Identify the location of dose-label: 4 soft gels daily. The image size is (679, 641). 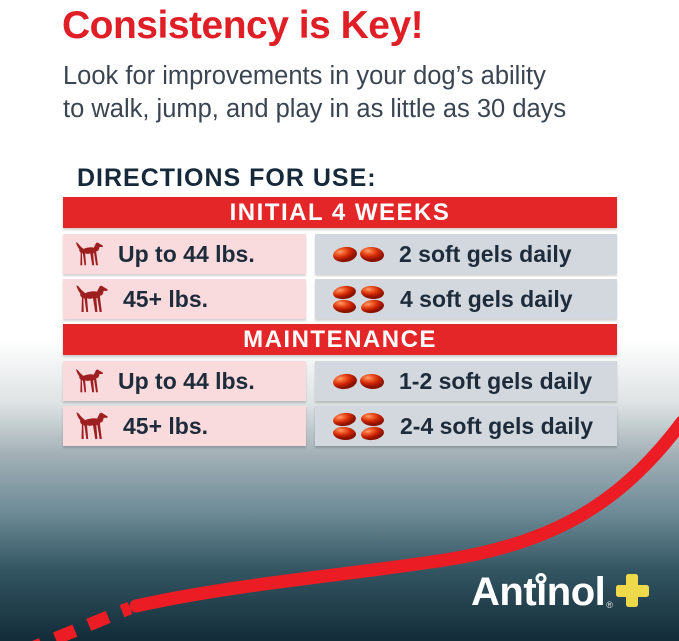
(486, 298).